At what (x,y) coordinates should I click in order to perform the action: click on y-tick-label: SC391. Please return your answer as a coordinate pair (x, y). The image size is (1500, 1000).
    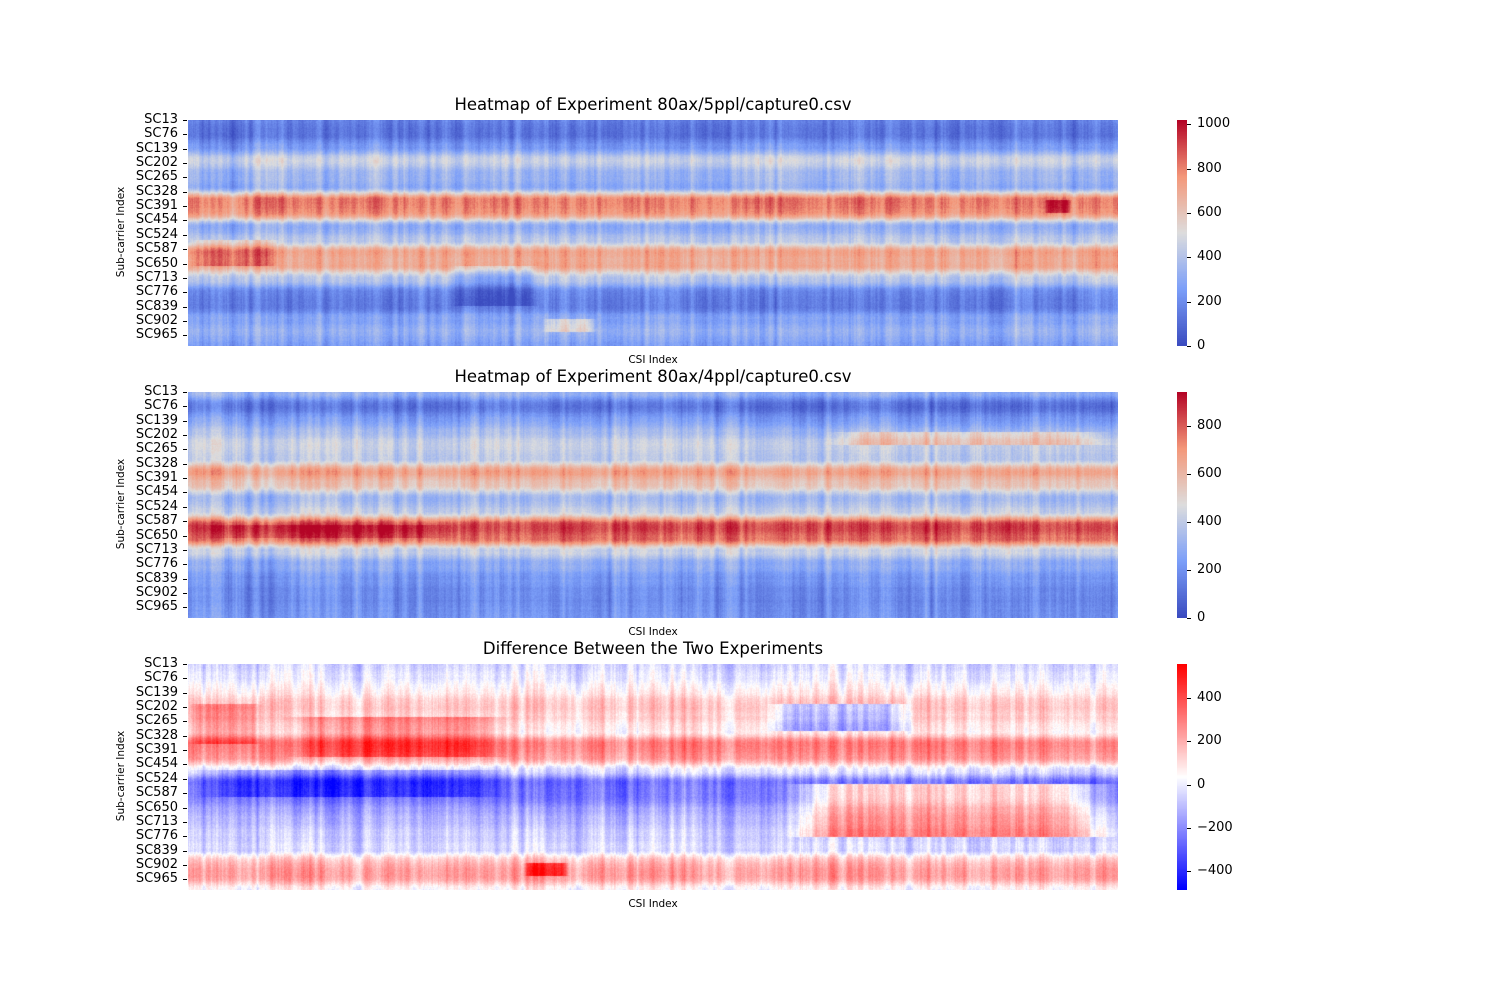
    Looking at the image, I should click on (156, 206).